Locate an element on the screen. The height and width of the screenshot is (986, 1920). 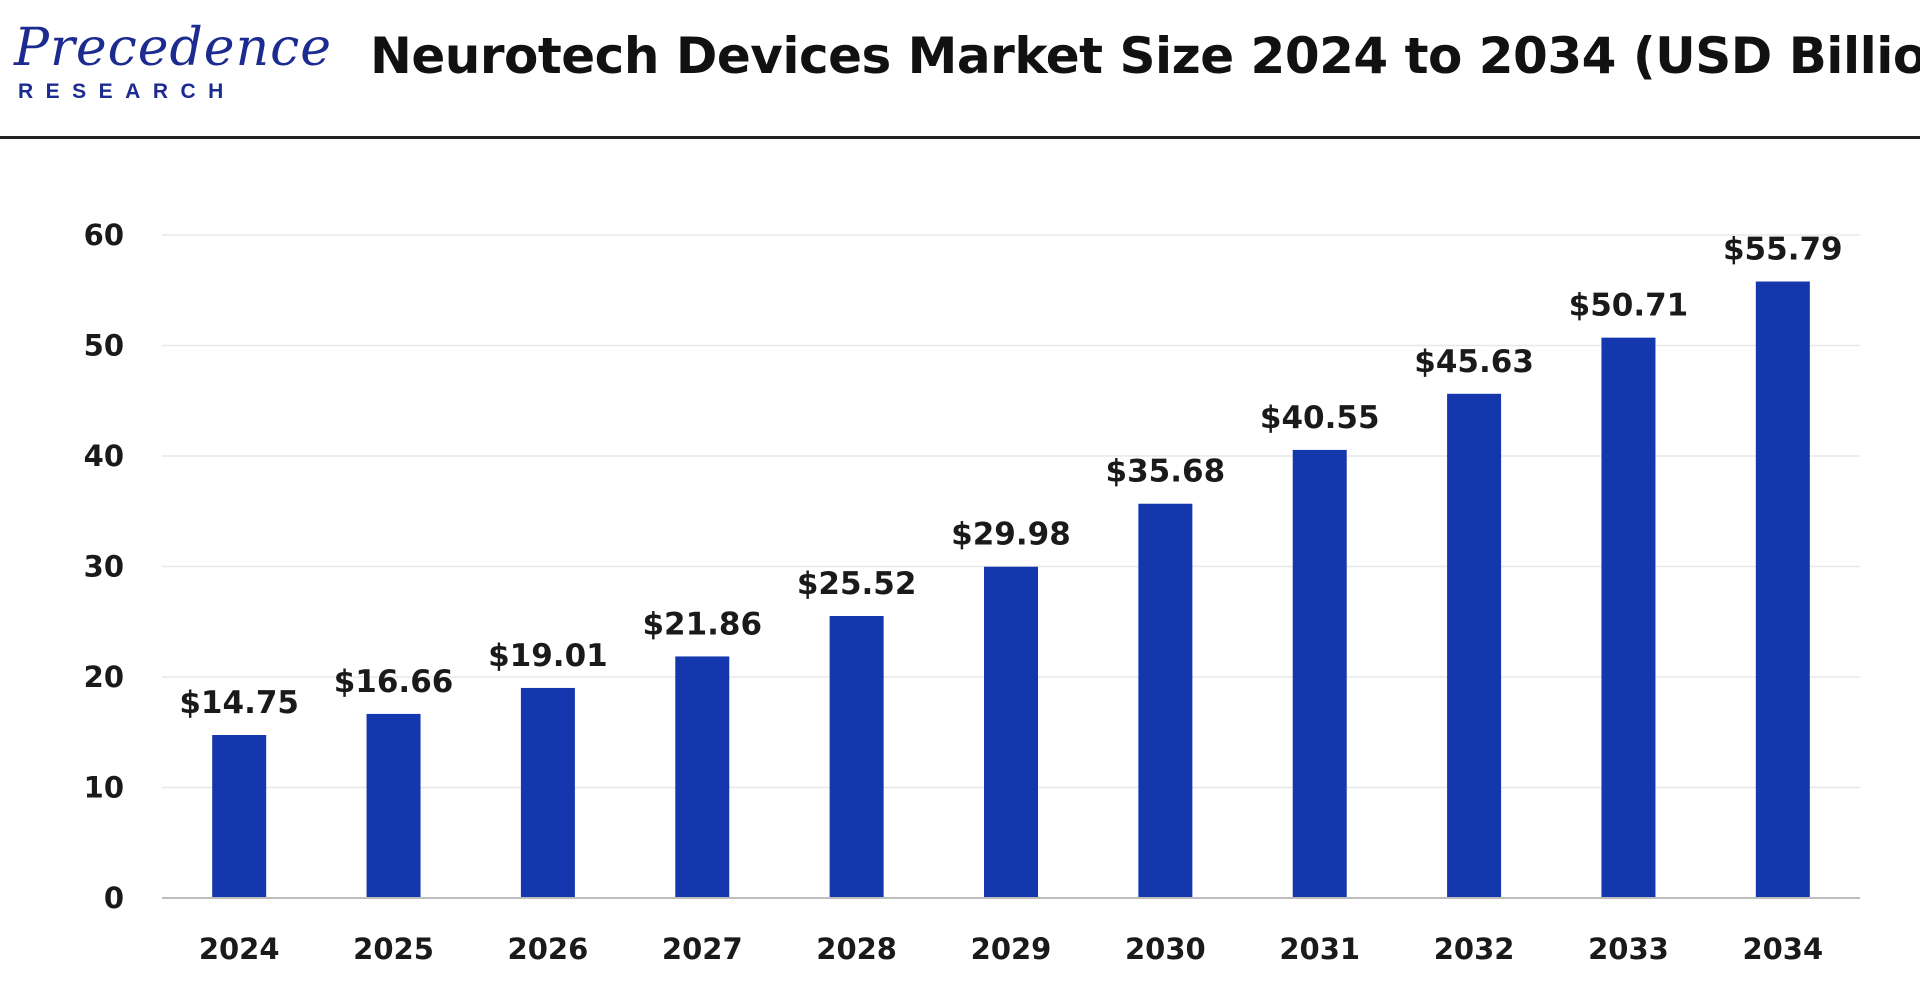
brand-subtitle: RESEARCH is located at coordinates (127, 91).